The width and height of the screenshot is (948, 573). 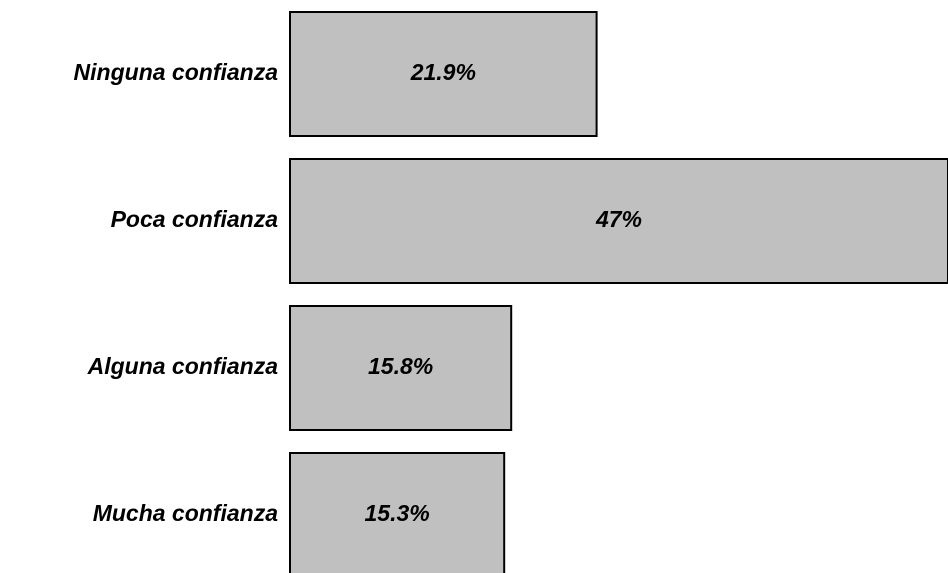 I want to click on value-label: 21.9%, so click(x=443, y=72).